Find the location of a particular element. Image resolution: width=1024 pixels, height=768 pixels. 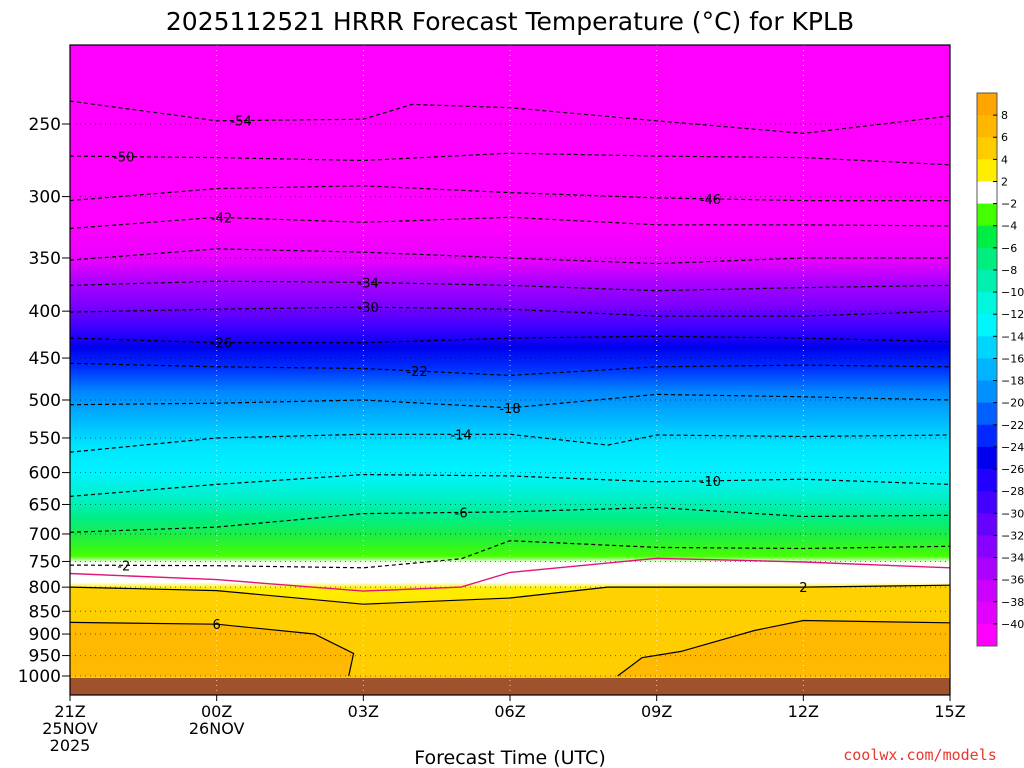

y-tick-label: 650 is located at coordinates (45, 505).